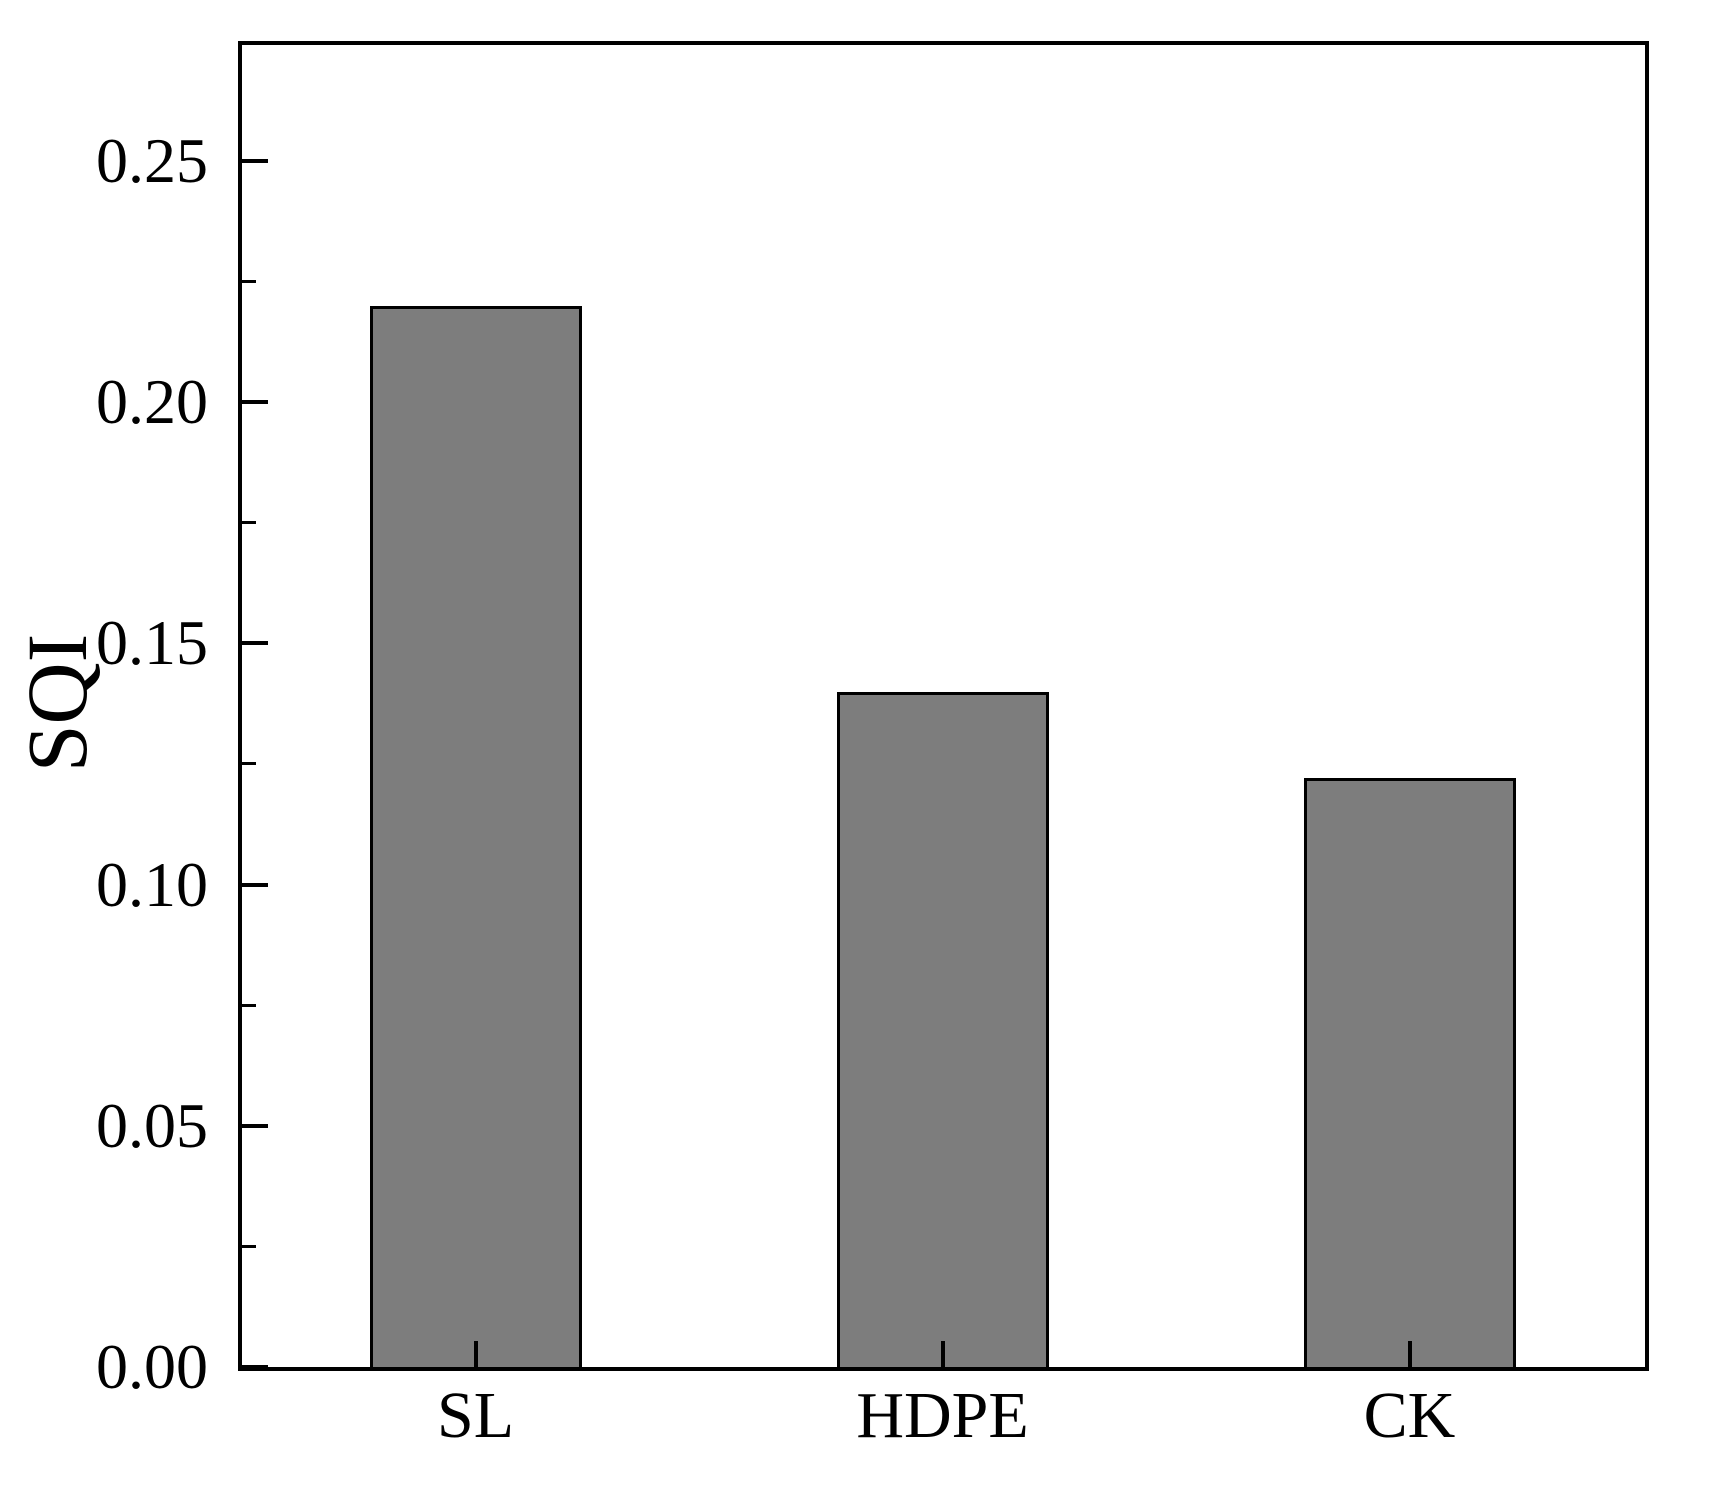 The width and height of the screenshot is (1723, 1494). What do you see at coordinates (255, 402) in the screenshot?
I see `y-tick-0.20` at bounding box center [255, 402].